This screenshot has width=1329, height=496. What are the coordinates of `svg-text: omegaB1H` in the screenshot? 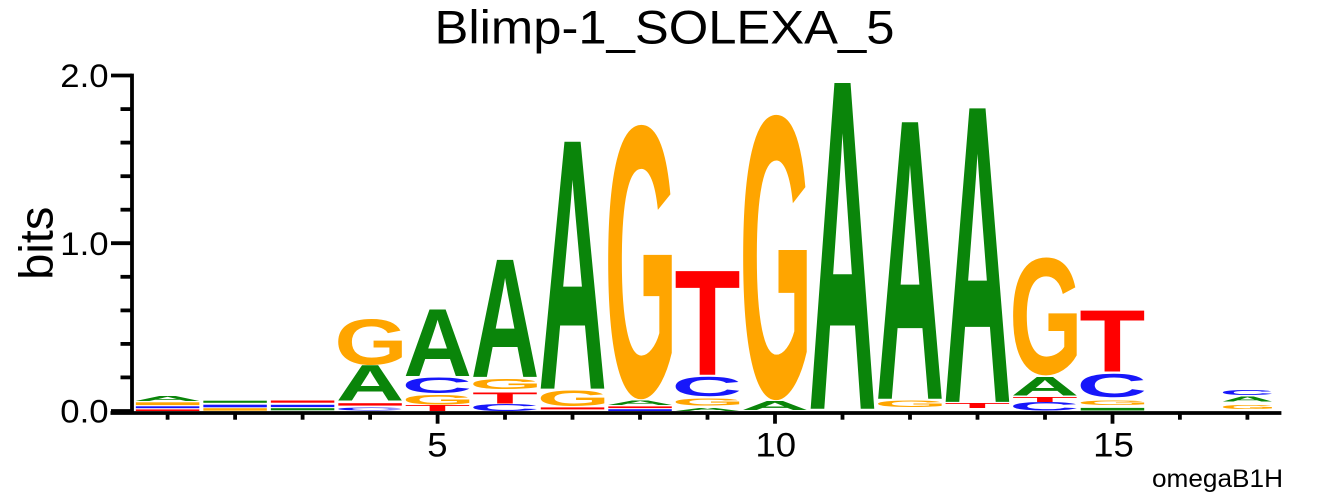 It's located at (1217, 479).